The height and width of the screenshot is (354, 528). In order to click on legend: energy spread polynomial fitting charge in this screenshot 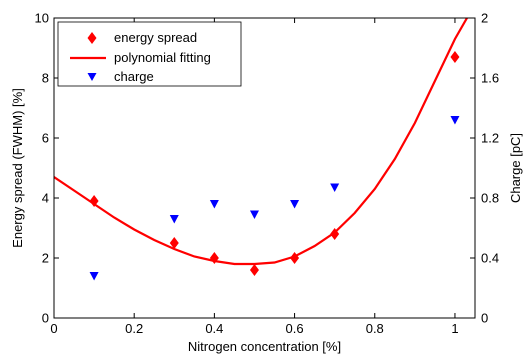, I will do `click(149, 54)`.